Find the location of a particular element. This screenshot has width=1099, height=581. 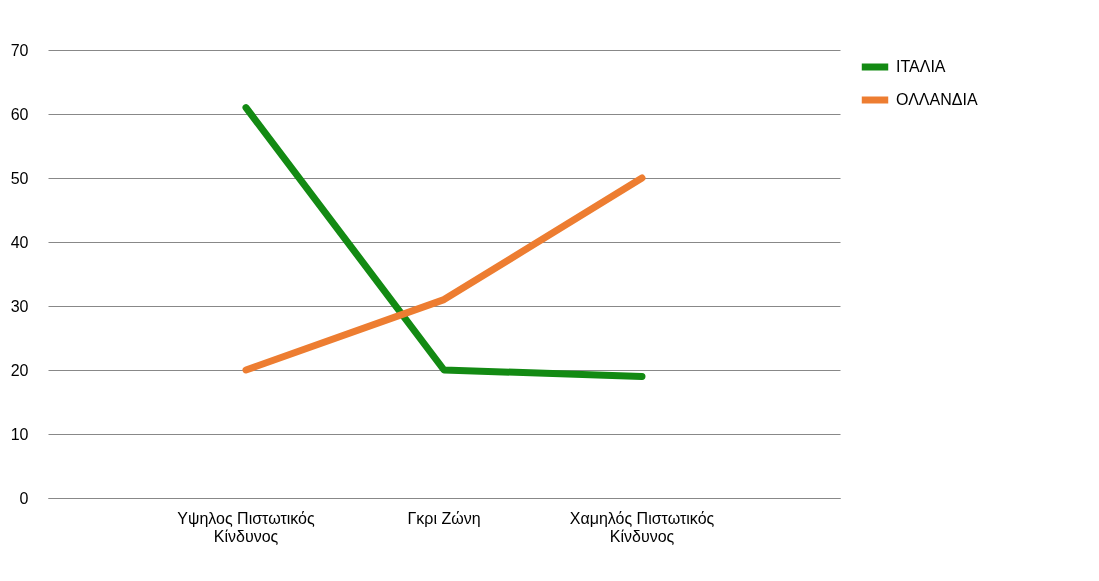

y-tick-label: 50 is located at coordinates (19, 178).